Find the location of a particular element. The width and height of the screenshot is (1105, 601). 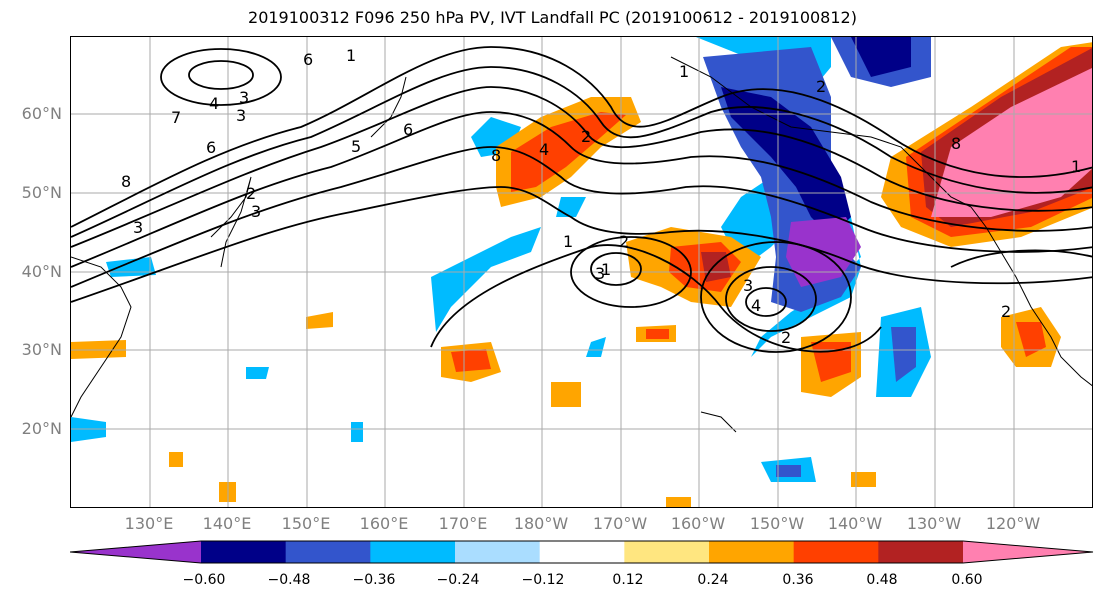

lon-label-130w: 130°W is located at coordinates (934, 523).